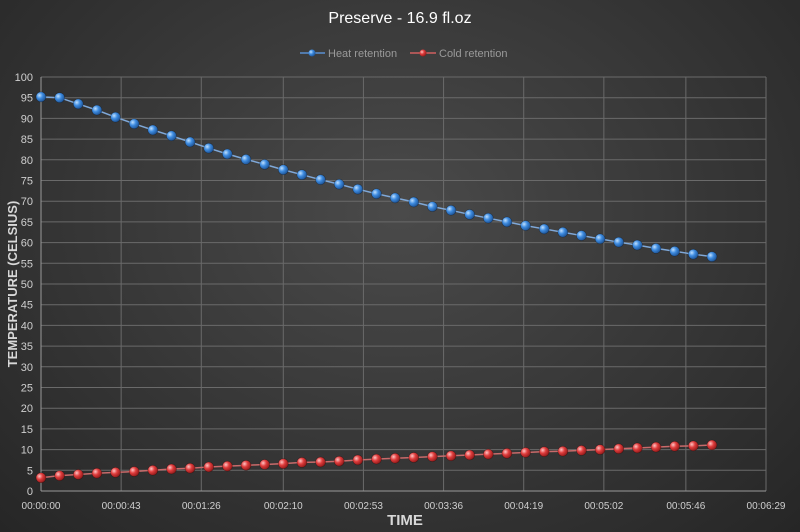 This screenshot has height=532, width=800. I want to click on legend-label-cold: Cold retention, so click(473, 54).